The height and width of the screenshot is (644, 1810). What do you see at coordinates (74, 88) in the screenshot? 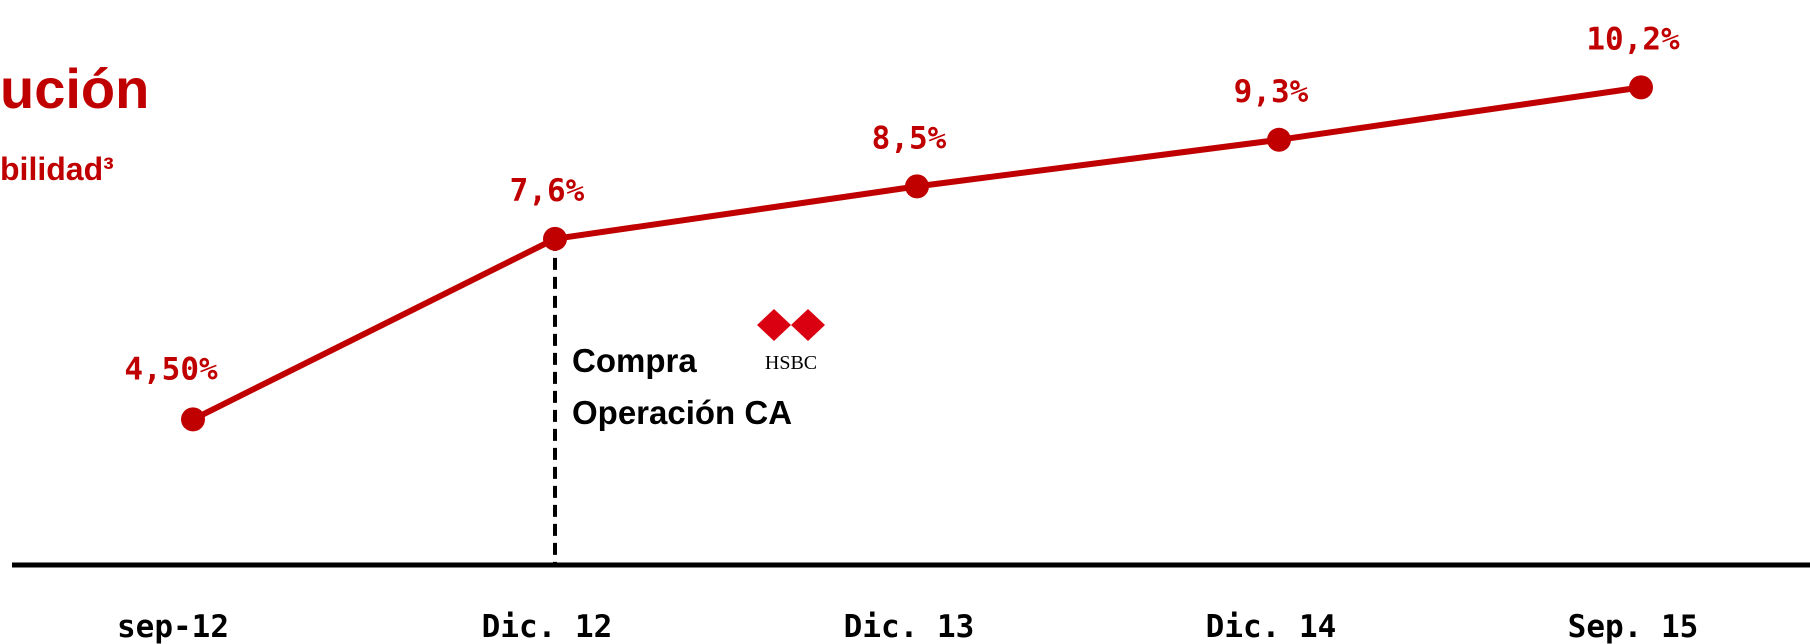
I see `chart-title: ución` at bounding box center [74, 88].